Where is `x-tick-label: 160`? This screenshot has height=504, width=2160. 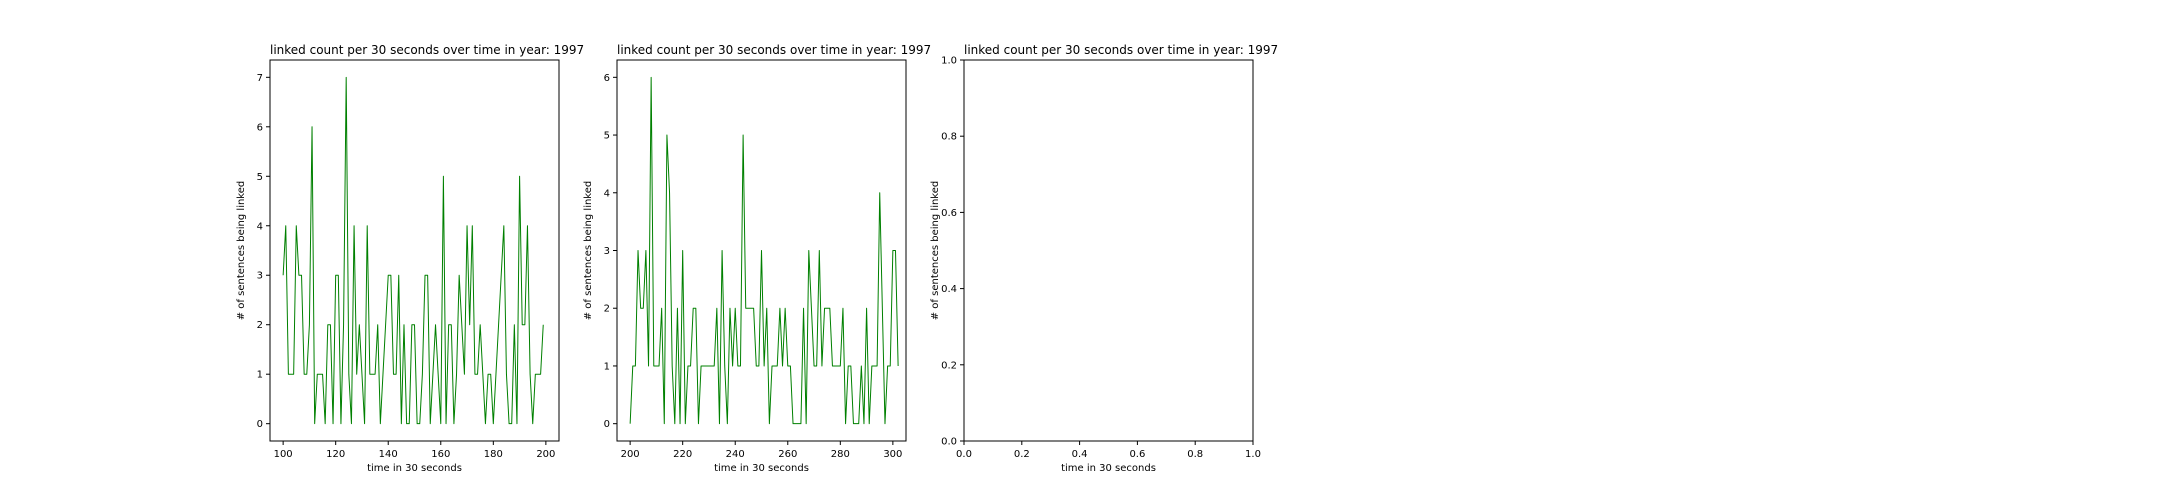 x-tick-label: 160 is located at coordinates (440, 454).